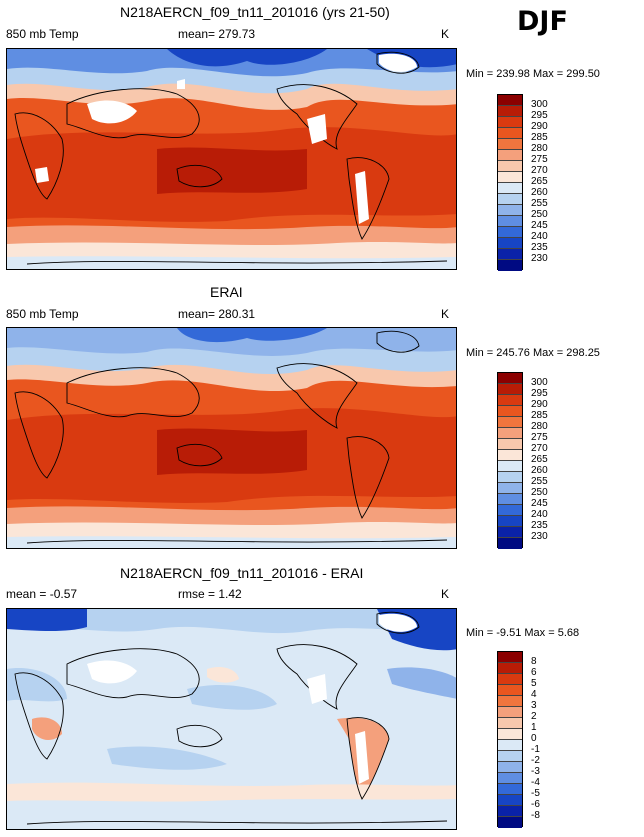 Image resolution: width=644 pixels, height=837 pixels. I want to click on panel-2-colorbar-label: 295, so click(539, 393).